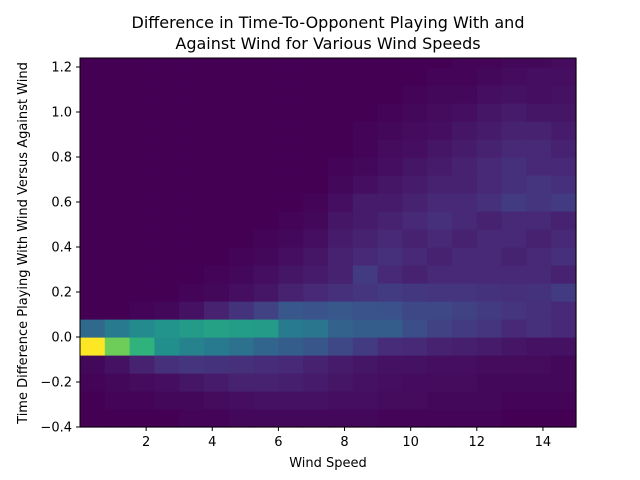 The width and height of the screenshot is (640, 480). Describe the element at coordinates (344, 442) in the screenshot. I see `x-tick-label: 8` at that location.